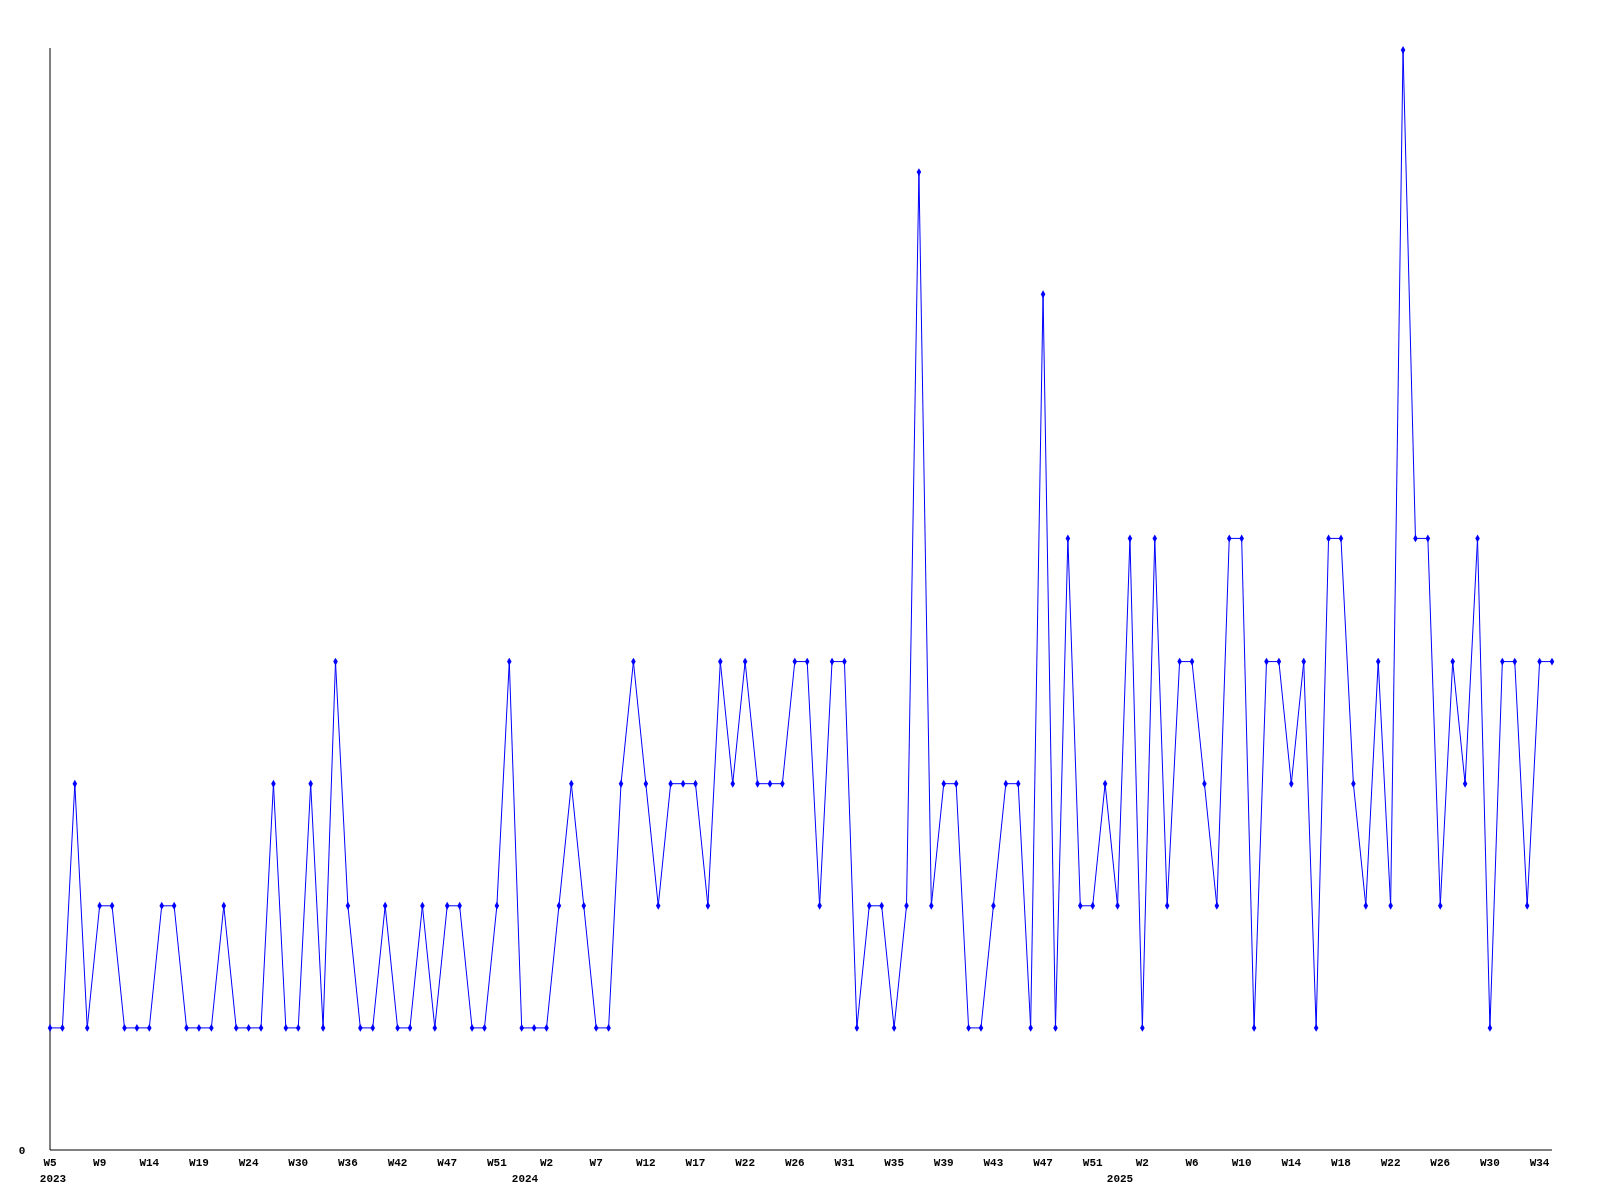  I want to click on x-tick-label: W19, so click(199, 1163).